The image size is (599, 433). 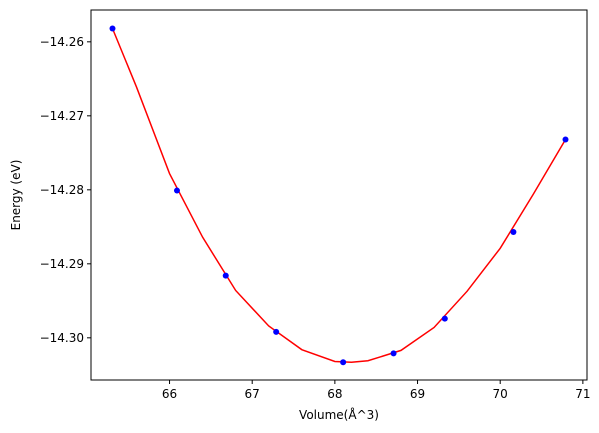 What do you see at coordinates (62, 42) in the screenshot?
I see `y-tick-label: −14.26` at bounding box center [62, 42].